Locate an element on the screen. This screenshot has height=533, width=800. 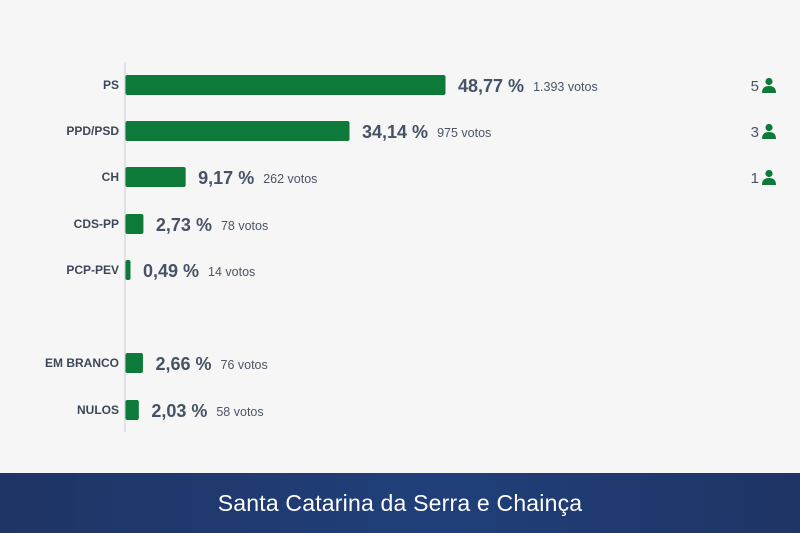
votes-label: 78 votos is located at coordinates (244, 226).